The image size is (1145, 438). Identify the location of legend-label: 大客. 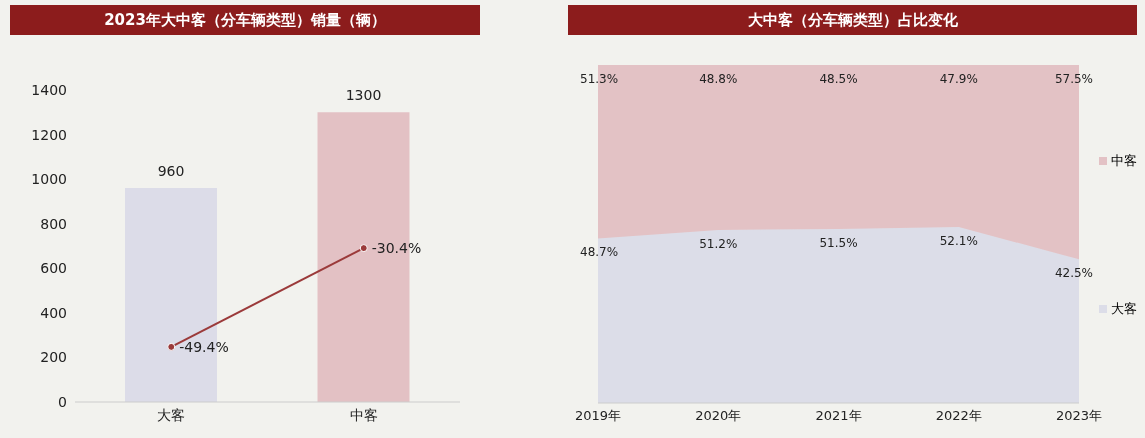
(1124, 309).